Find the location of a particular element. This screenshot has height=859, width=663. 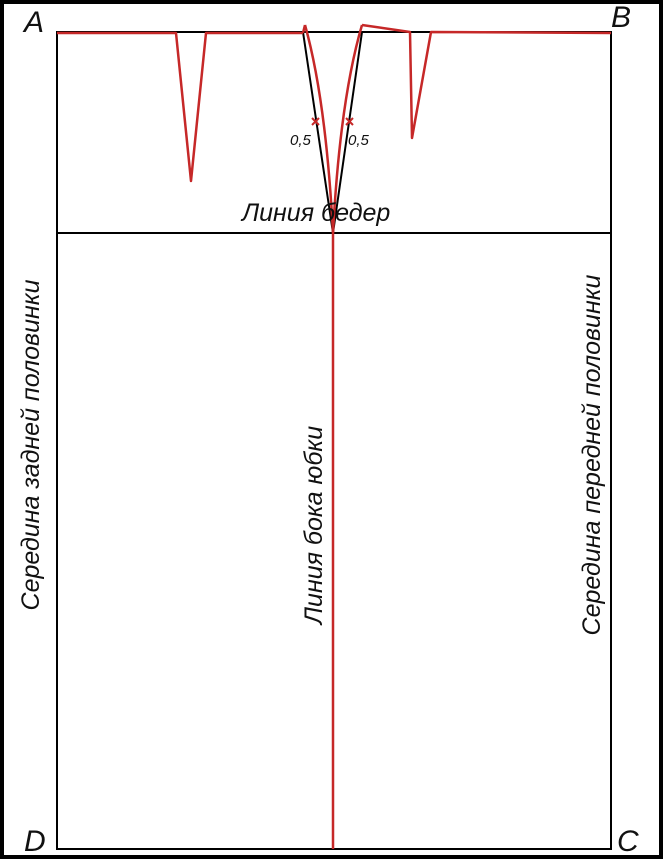

corner-label-c: C is located at coordinates (628, 841).